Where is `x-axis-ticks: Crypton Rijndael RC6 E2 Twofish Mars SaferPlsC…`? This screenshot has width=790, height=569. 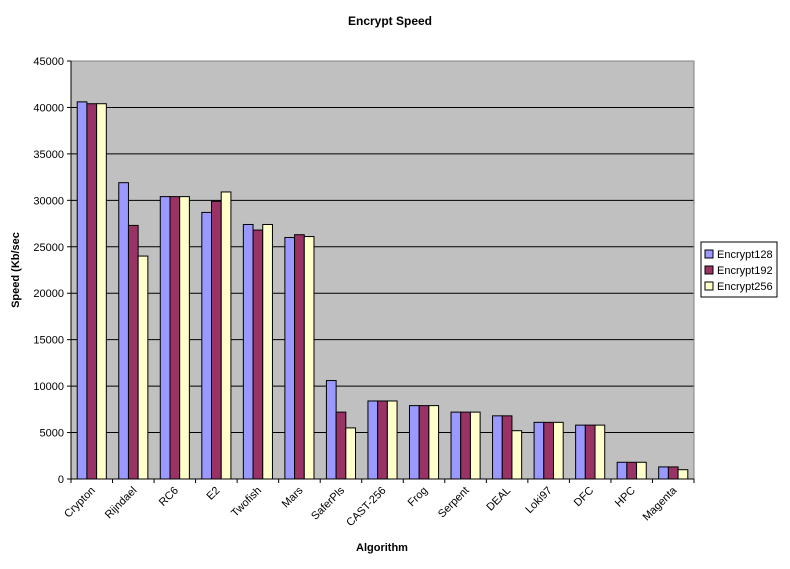 x-axis-ticks: Crypton Rijndael RC6 E2 Twofish Mars SaferPlsC… is located at coordinates (378, 504).